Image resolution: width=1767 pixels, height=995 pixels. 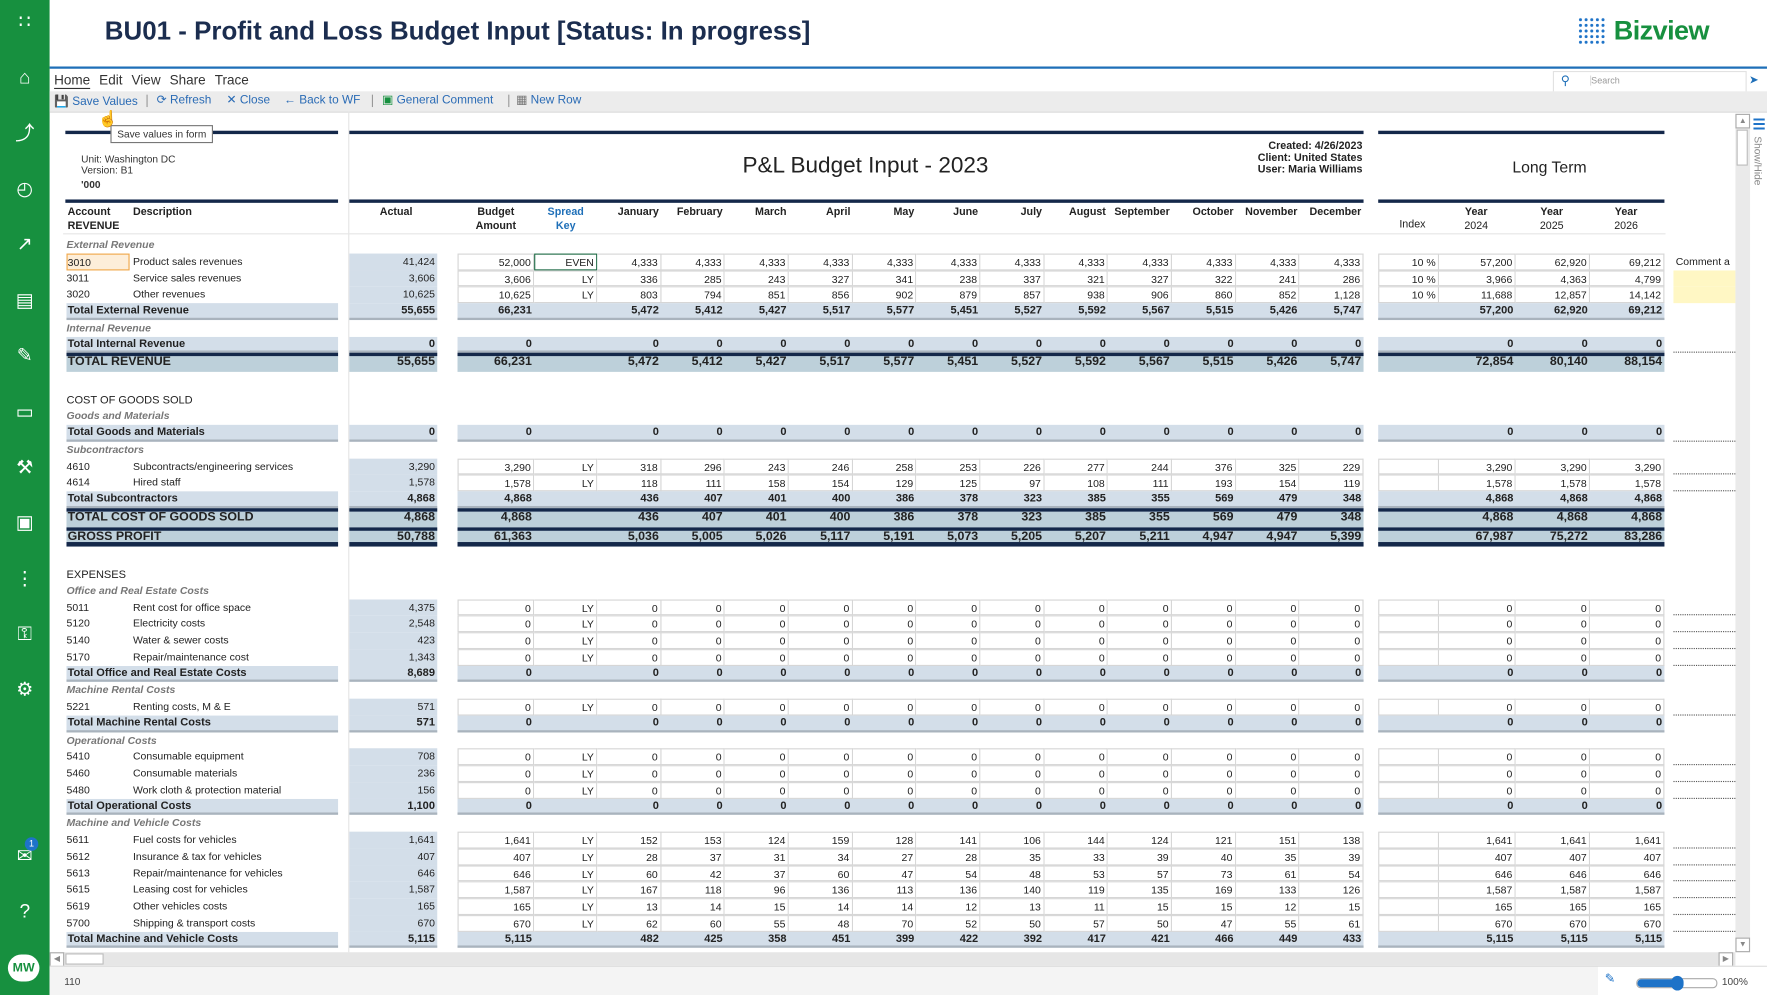 What do you see at coordinates (1012, 906) in the screenshot?
I see `month-input: 13` at bounding box center [1012, 906].